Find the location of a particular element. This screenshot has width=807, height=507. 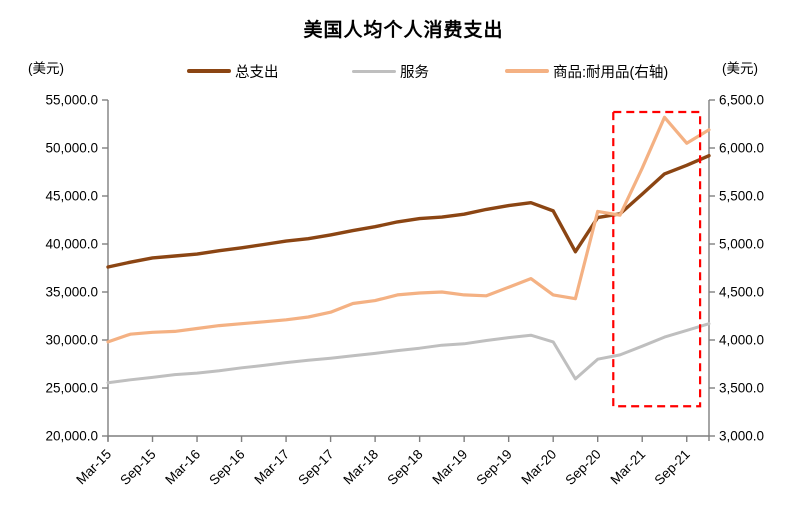

x-axis-tick-label: Mar-19 is located at coordinates (449, 467).